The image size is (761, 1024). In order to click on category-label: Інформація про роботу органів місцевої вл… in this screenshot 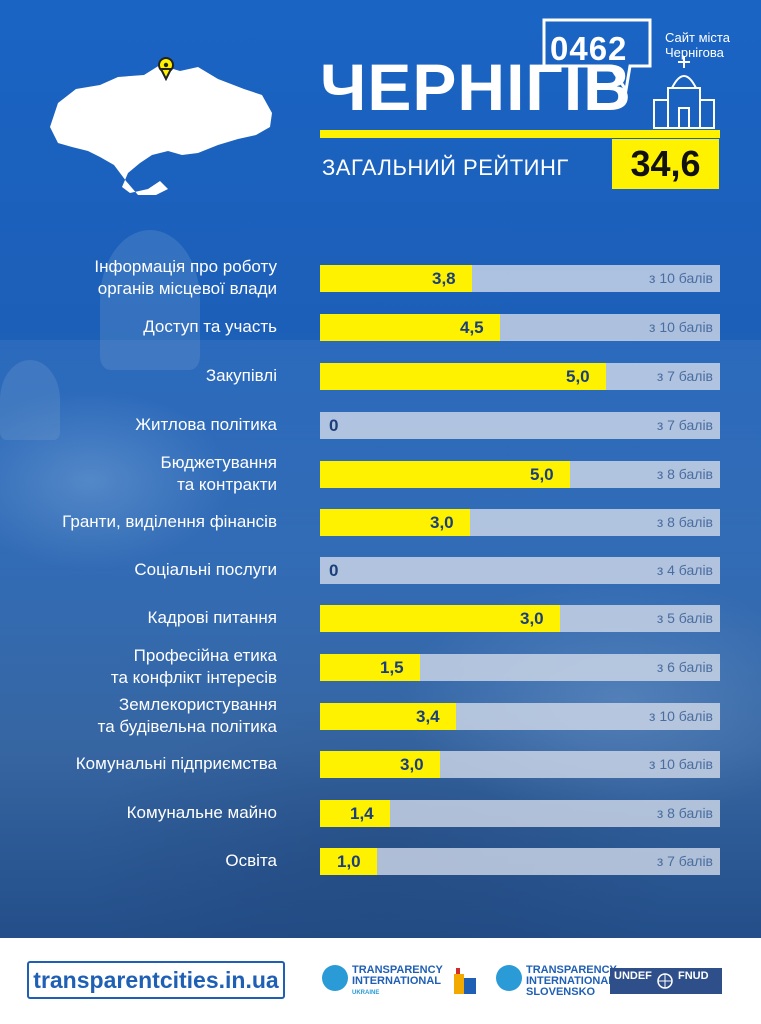, I will do `click(185, 278)`.